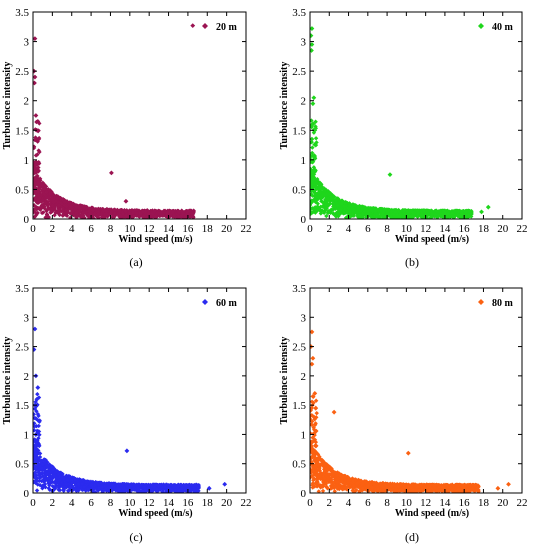 The width and height of the screenshot is (550, 547). Describe the element at coordinates (149, 229) in the screenshot. I see `x-tick-label: 12` at that location.